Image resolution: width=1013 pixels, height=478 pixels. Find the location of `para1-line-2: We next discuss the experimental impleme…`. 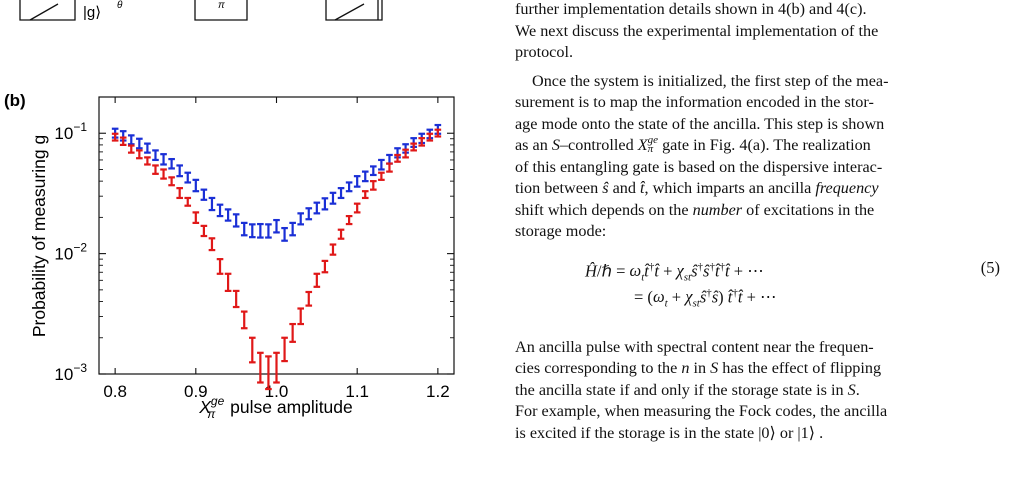

para1-line-2: We next discuss the experimental impleme… is located at coordinates (697, 30).